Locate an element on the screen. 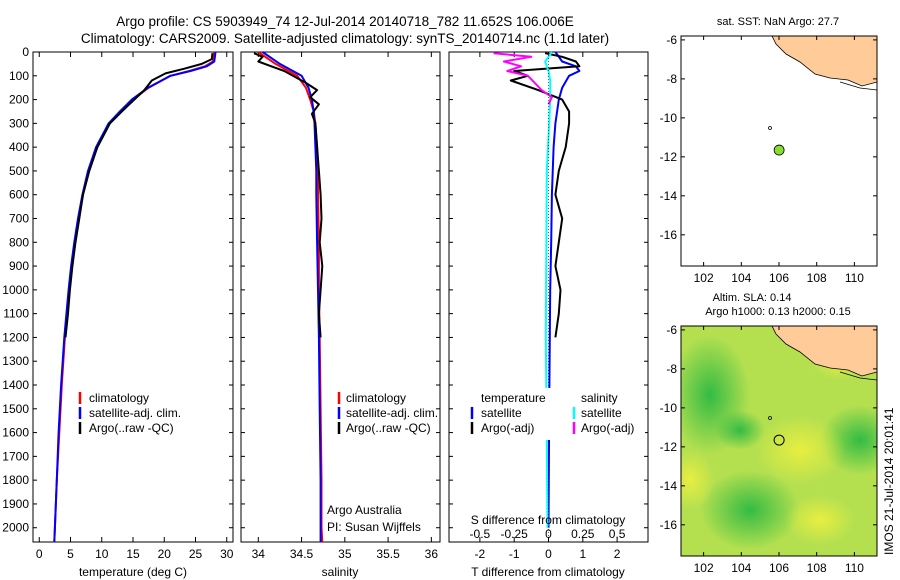 The width and height of the screenshot is (900, 580). y-tick-label: 900 is located at coordinates (19, 266).